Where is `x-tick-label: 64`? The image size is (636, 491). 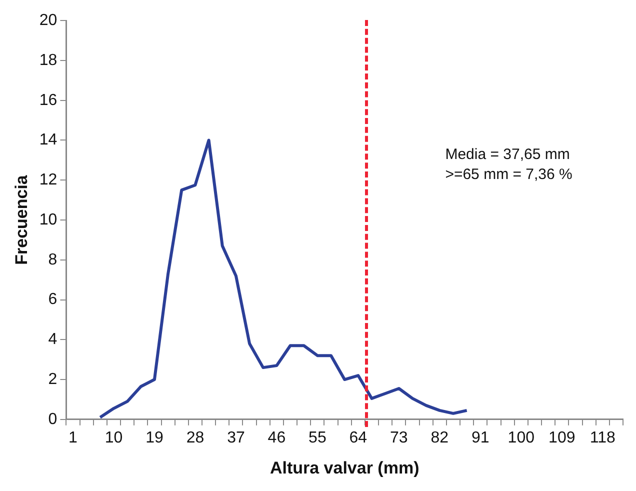 x-tick-label: 64 is located at coordinates (358, 437).